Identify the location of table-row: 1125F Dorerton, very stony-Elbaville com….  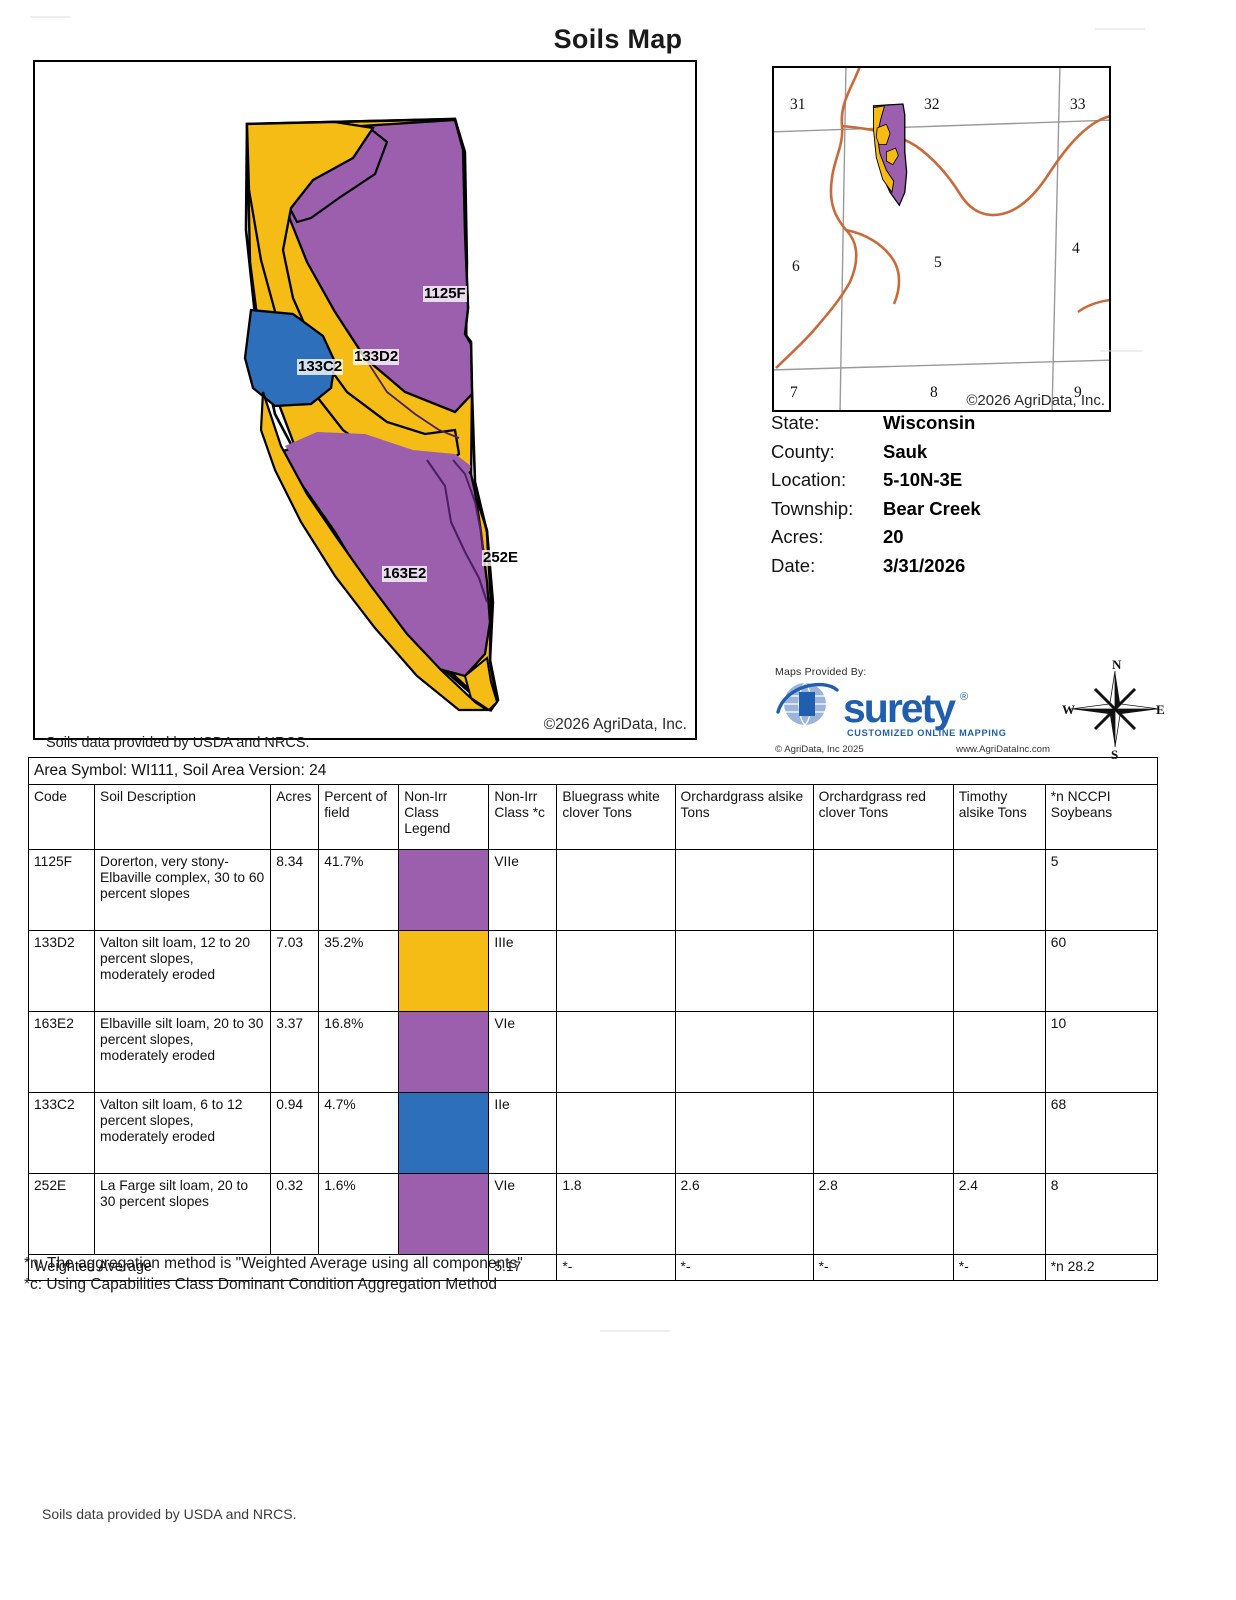
(593, 890).